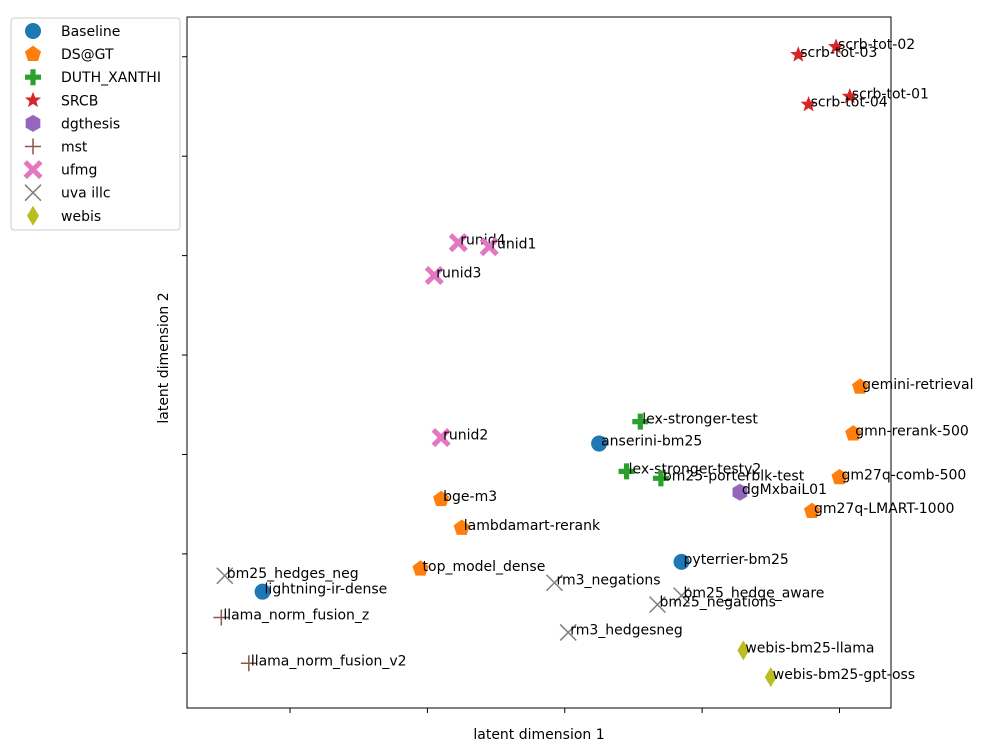 This screenshot has height=753, width=996. I want to click on legend-label: Baseline, so click(90, 32).